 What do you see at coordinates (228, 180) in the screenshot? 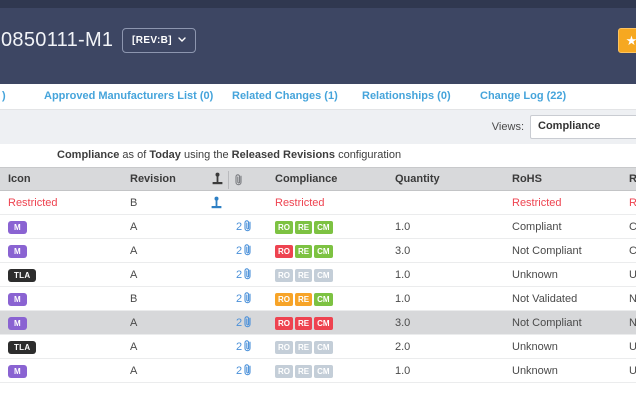
I see `header-divider` at bounding box center [228, 180].